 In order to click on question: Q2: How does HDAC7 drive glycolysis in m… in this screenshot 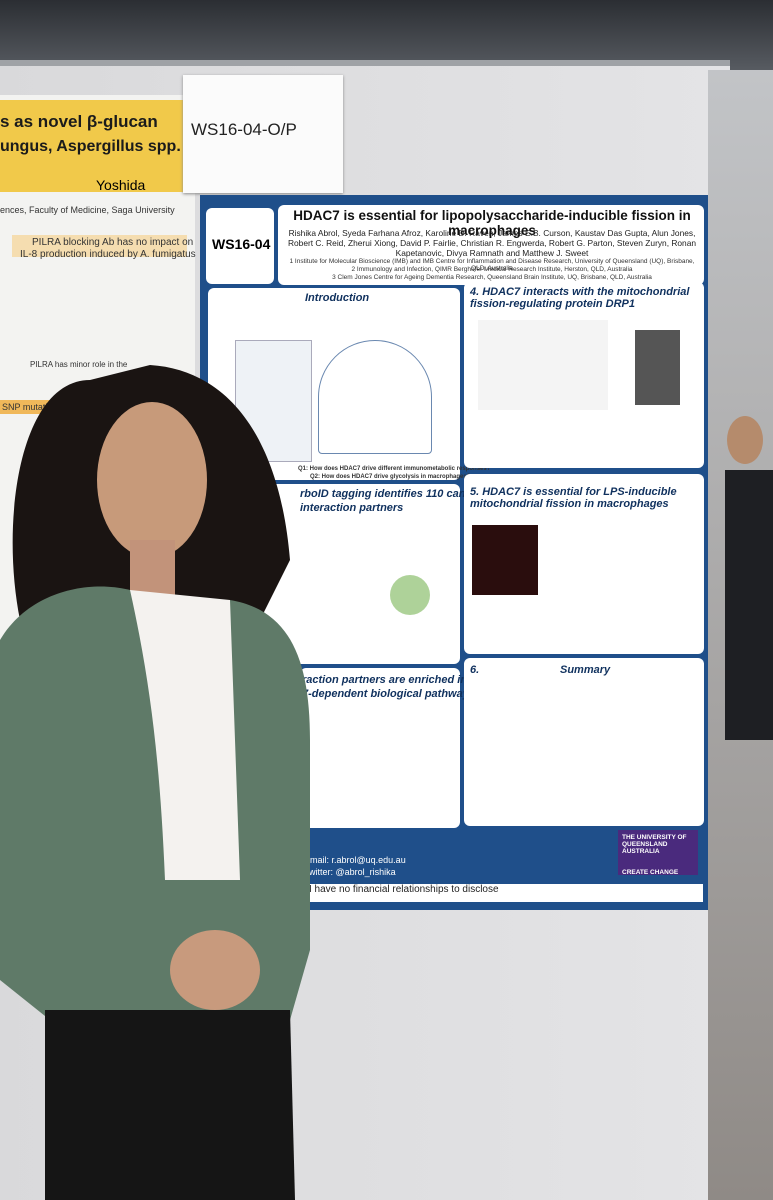, I will do `click(390, 477)`.